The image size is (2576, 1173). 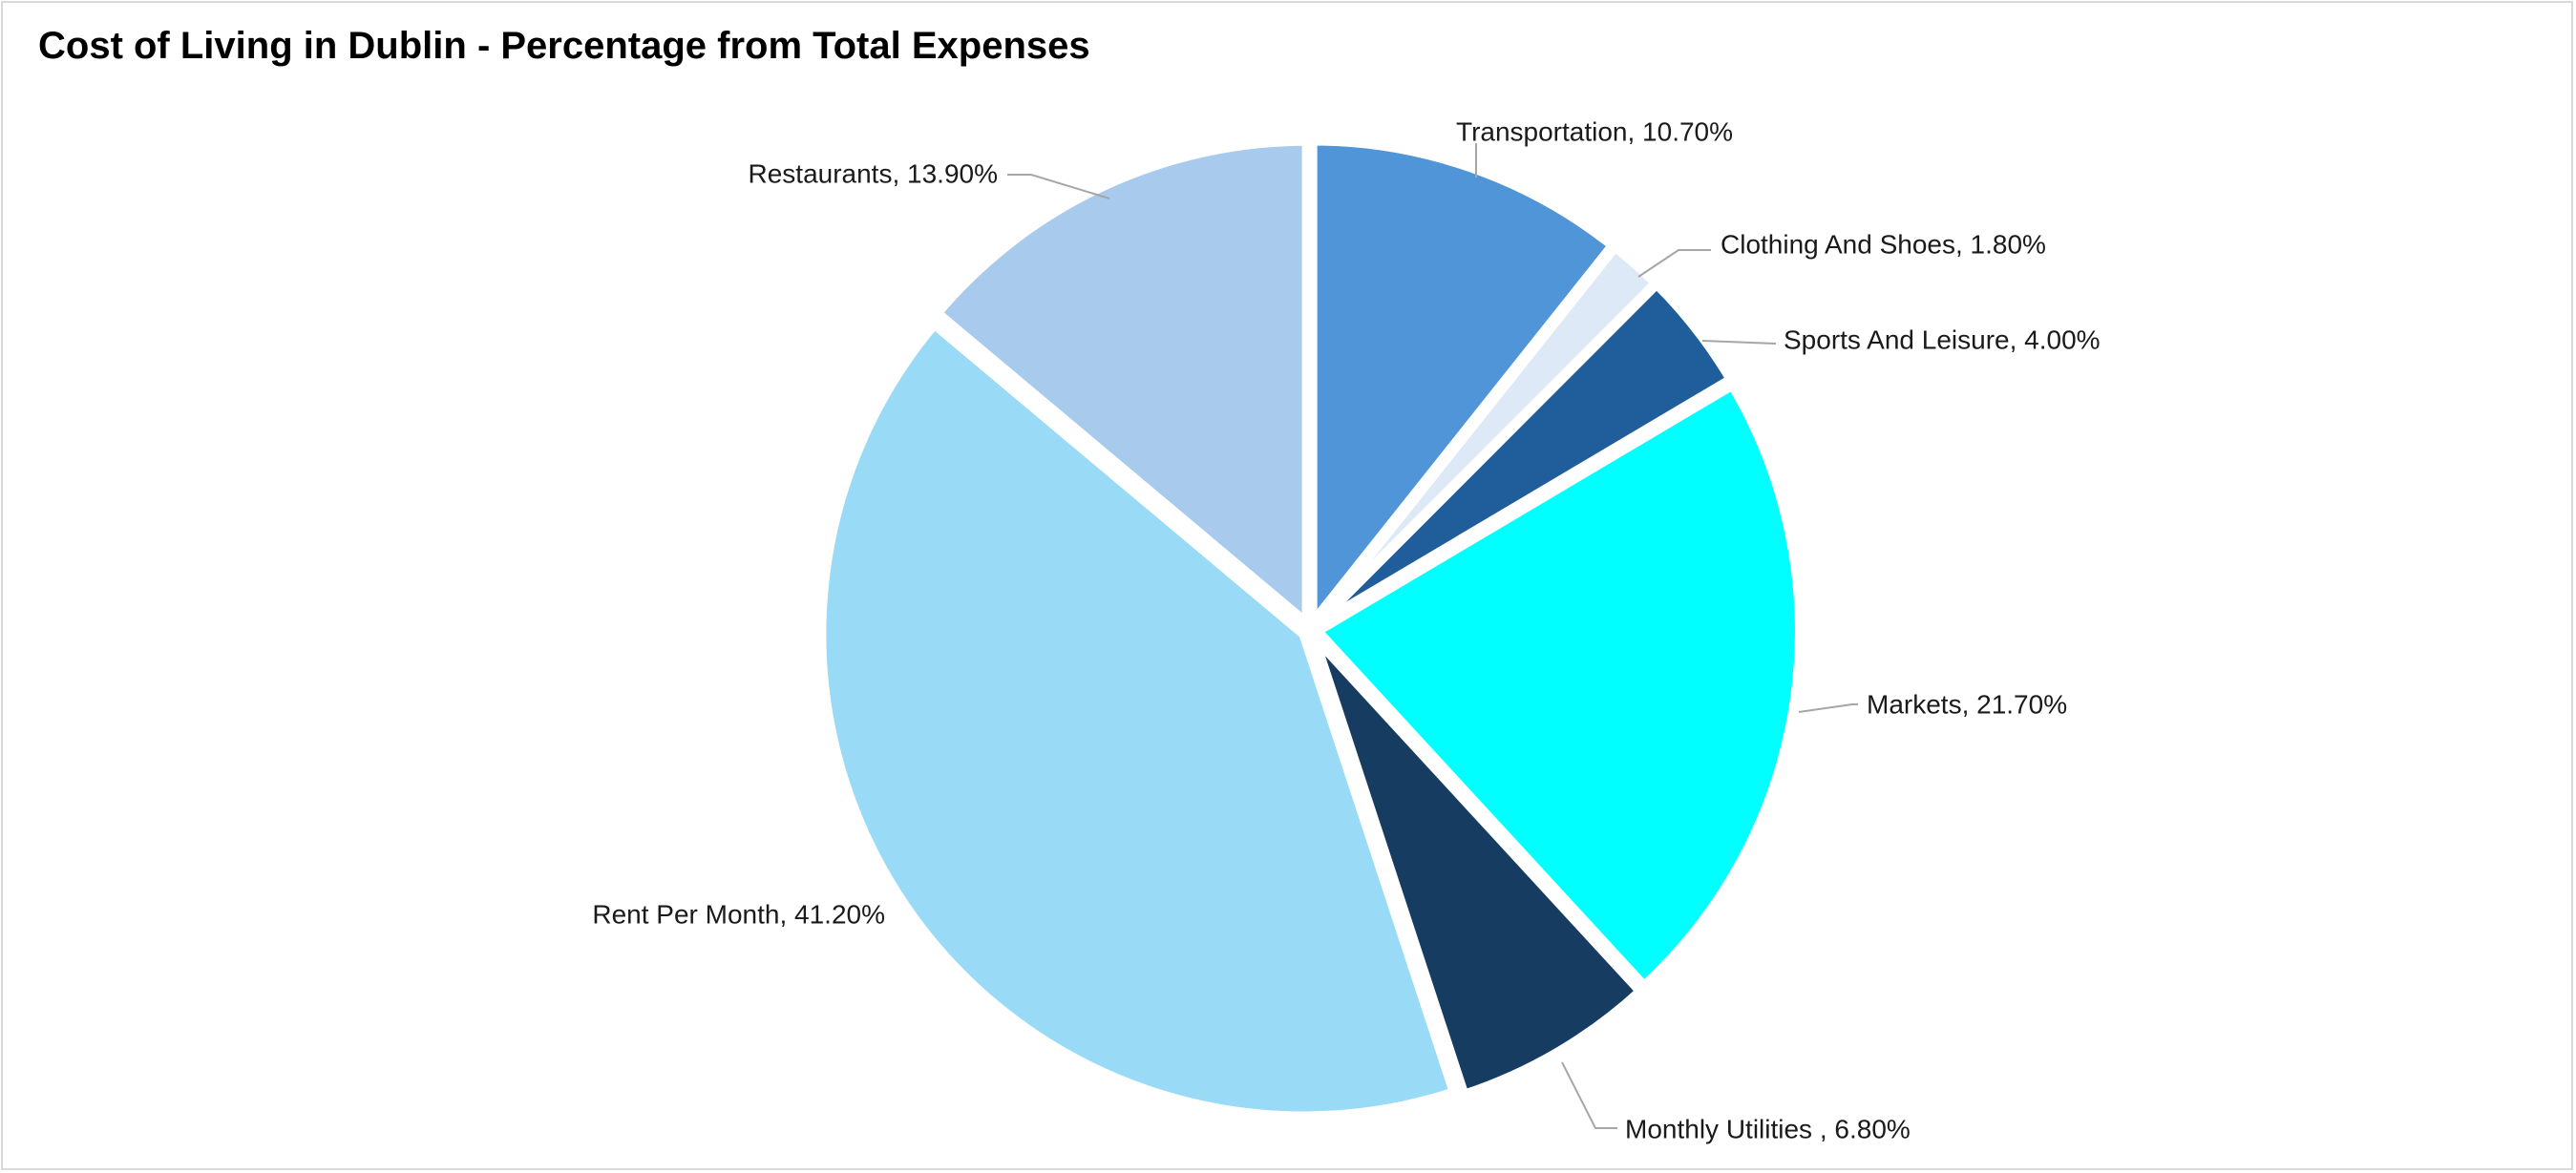 What do you see at coordinates (738, 914) in the screenshot?
I see `slice-label: Rent Per Month, 41.20%` at bounding box center [738, 914].